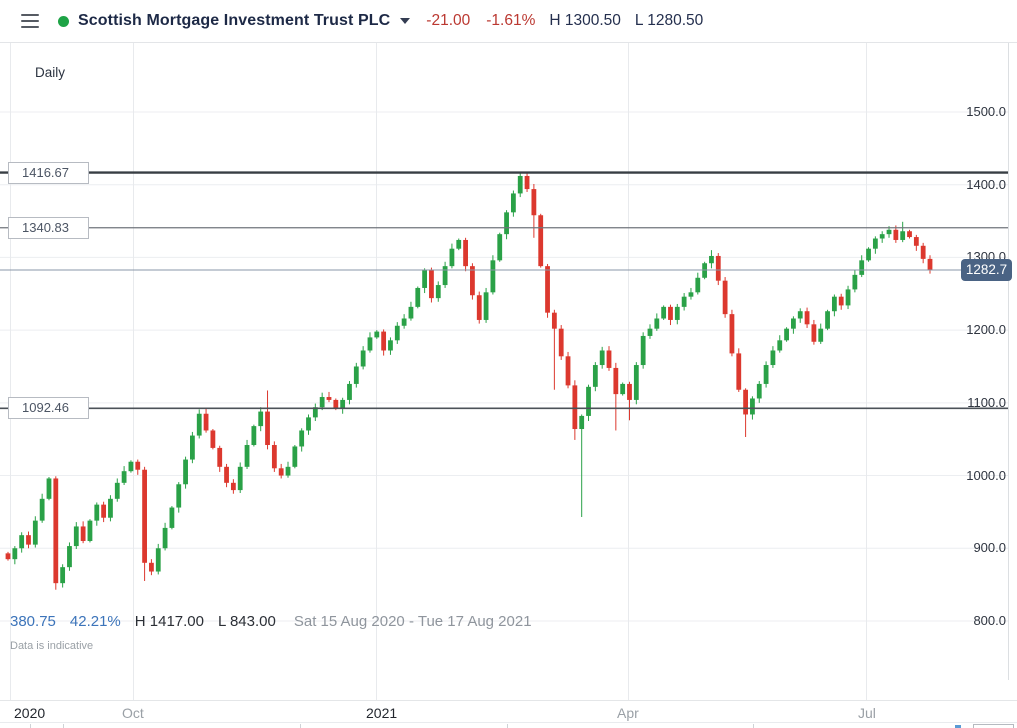 This screenshot has height=728, width=1017. Describe the element at coordinates (48, 227) in the screenshot. I see `level-label: 1340.83` at that location.